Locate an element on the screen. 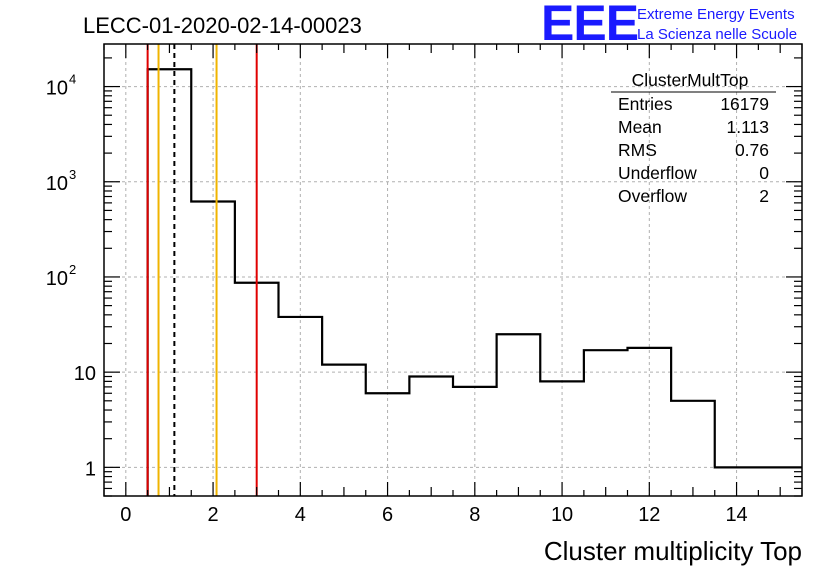 The image size is (836, 572). x-tick-label: 12 is located at coordinates (649, 515).